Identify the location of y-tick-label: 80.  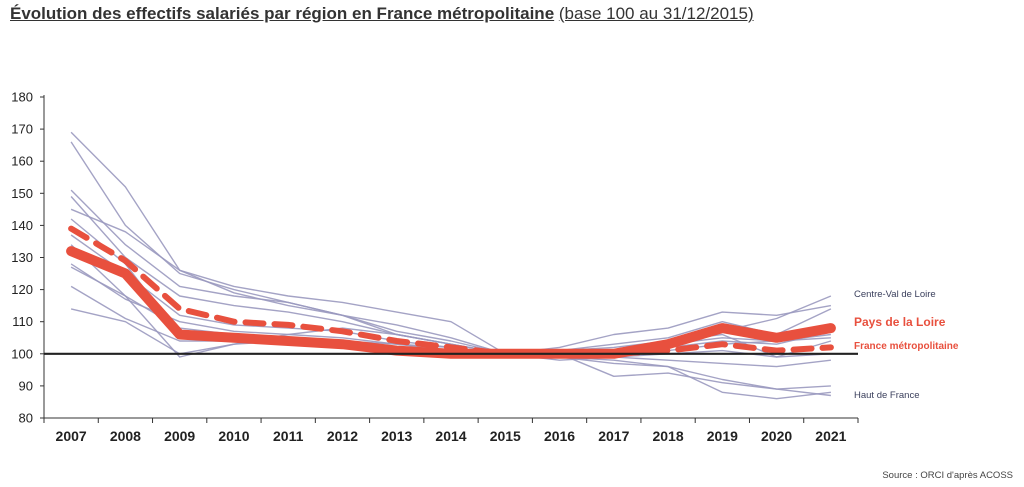
(26, 418).